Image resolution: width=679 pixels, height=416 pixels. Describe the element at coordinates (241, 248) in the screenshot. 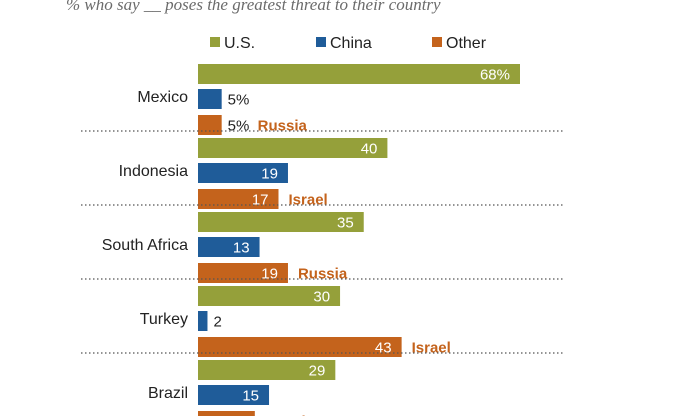

I see `value-label-south-africa-china: 13` at that location.